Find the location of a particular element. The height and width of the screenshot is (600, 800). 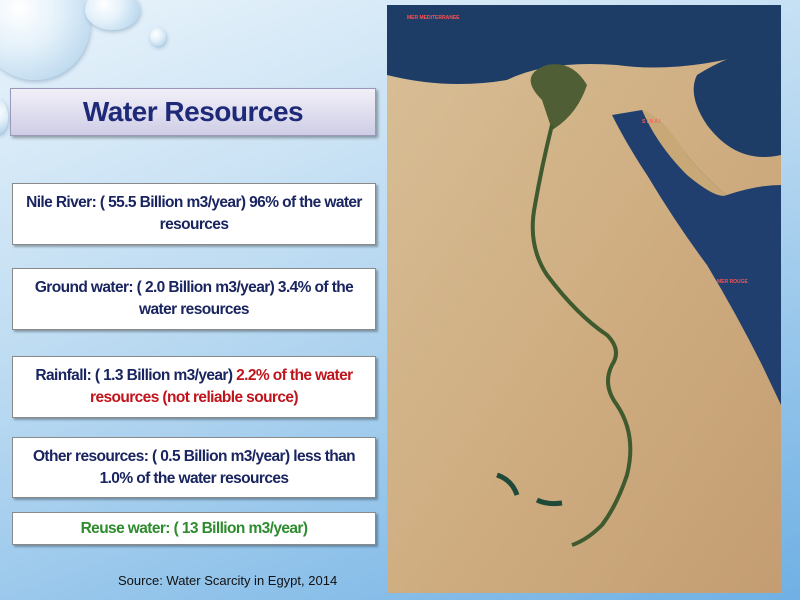

lake is located at coordinates (529, 489).